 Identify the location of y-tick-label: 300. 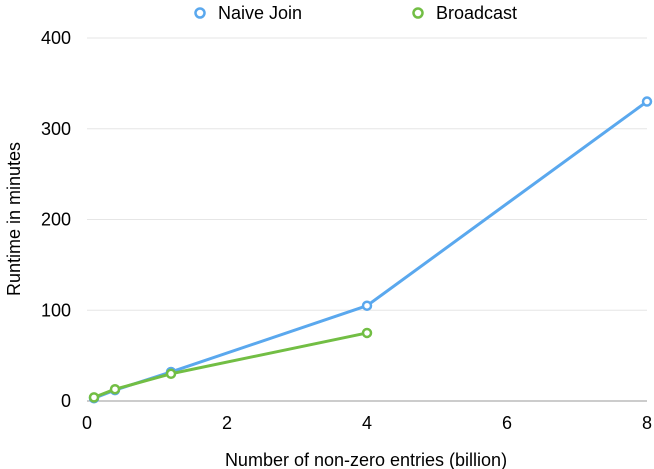
(56, 129).